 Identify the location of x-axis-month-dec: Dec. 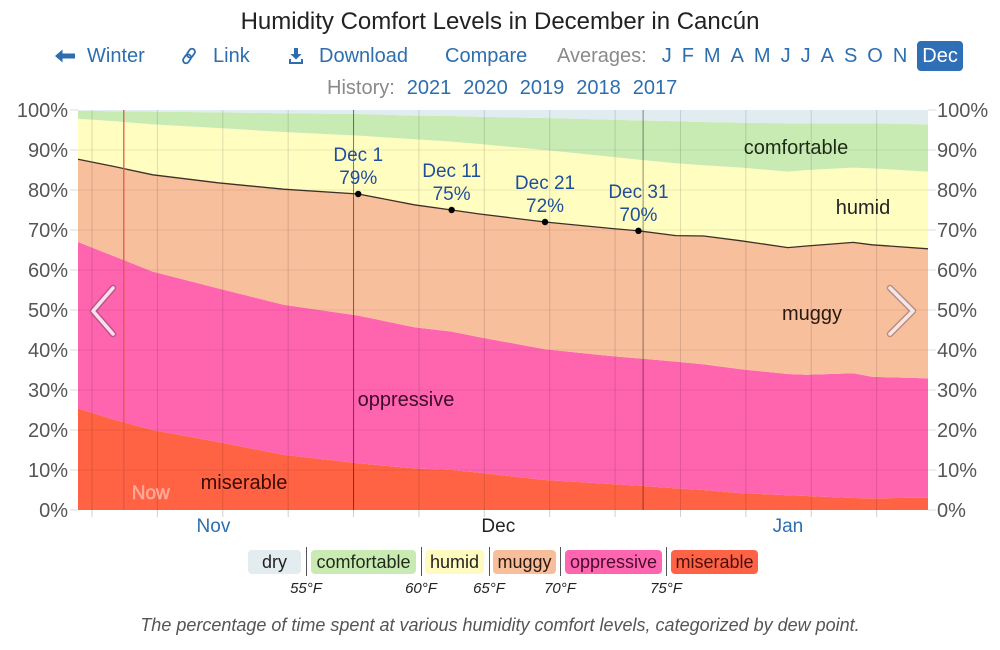
(498, 526).